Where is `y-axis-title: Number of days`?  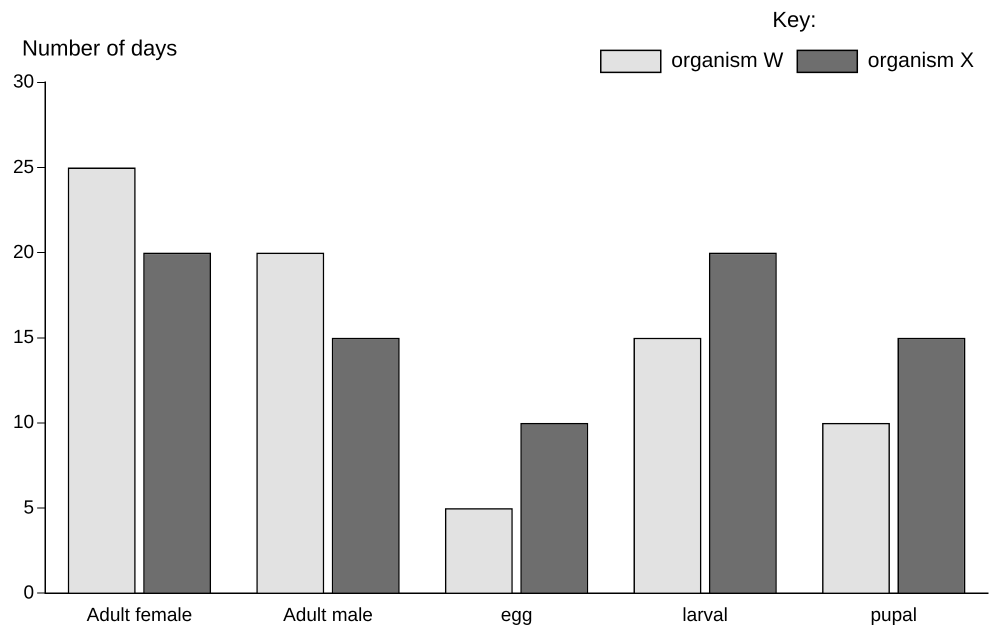
y-axis-title: Number of days is located at coordinates (100, 47).